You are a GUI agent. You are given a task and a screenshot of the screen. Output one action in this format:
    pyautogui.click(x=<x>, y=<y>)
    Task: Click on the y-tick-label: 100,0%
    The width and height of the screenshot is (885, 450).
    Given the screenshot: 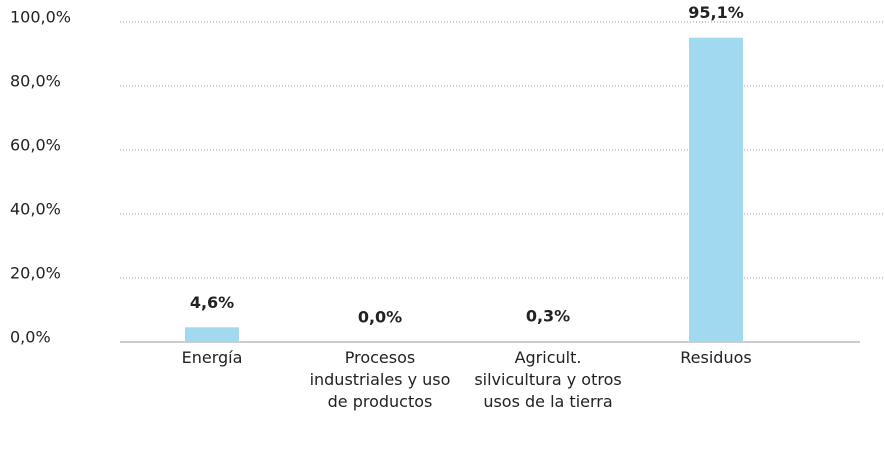 What is the action you would take?
    pyautogui.click(x=40, y=17)
    